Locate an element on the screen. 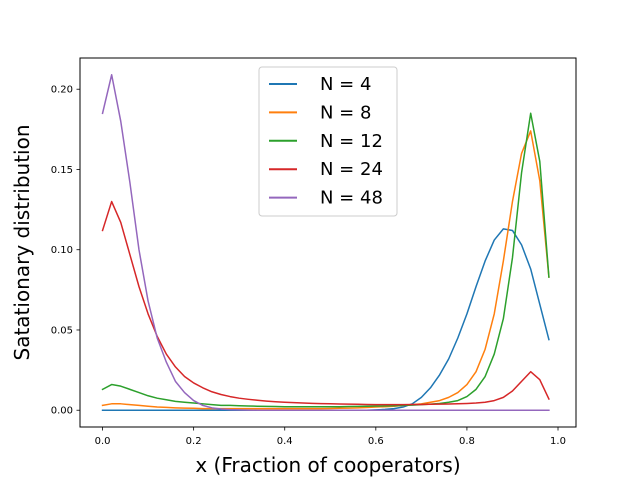  y-tick-label: 0.00 is located at coordinates (62, 411).